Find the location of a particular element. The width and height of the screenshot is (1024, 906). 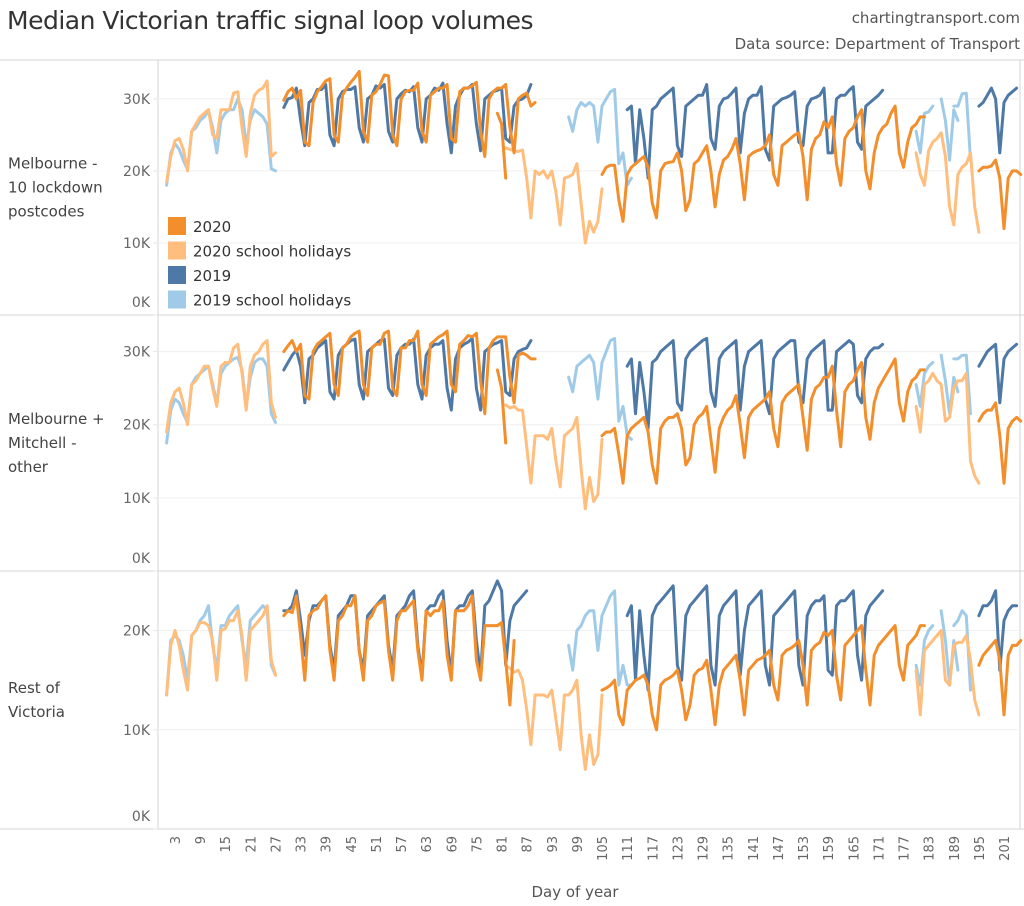

x-tick-label: 159 is located at coordinates (829, 848).